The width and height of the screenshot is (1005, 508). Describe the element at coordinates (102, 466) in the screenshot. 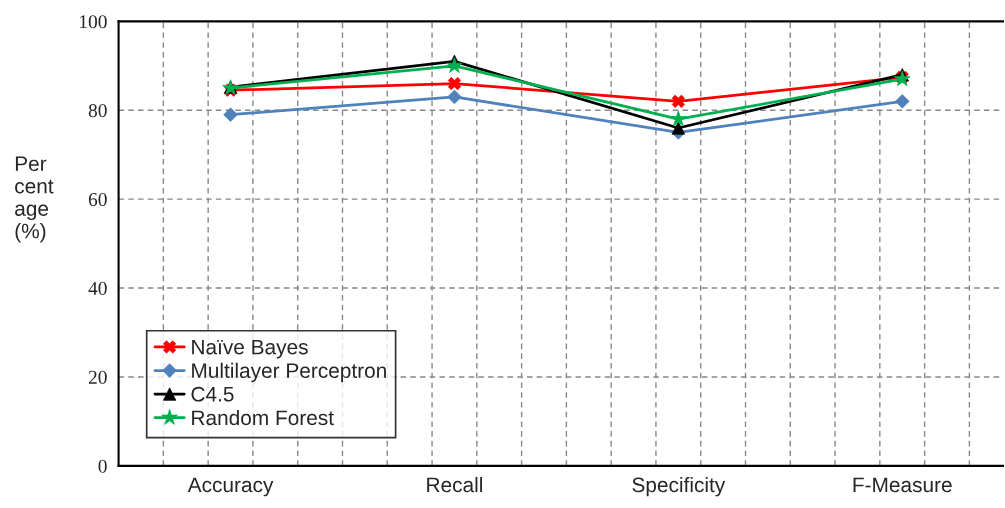

I see `y-tick-label: 0` at that location.